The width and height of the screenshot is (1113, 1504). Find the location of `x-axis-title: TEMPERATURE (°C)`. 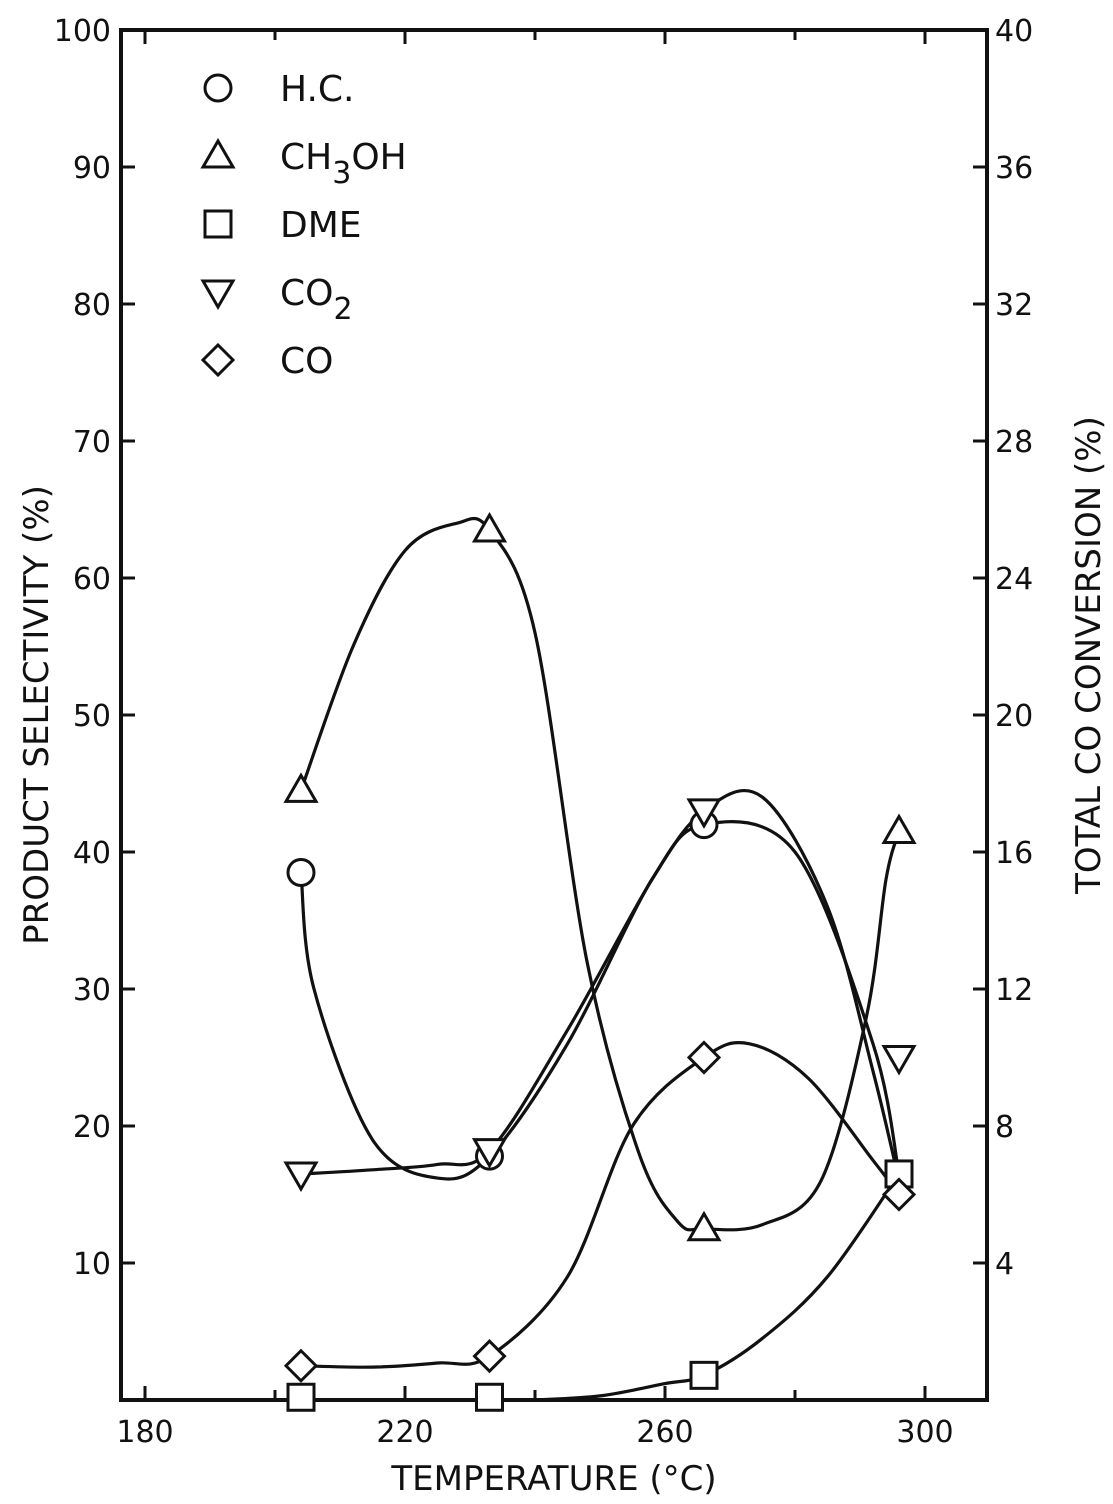

x-axis-title: TEMPERATURE (°C) is located at coordinates (553, 1479).